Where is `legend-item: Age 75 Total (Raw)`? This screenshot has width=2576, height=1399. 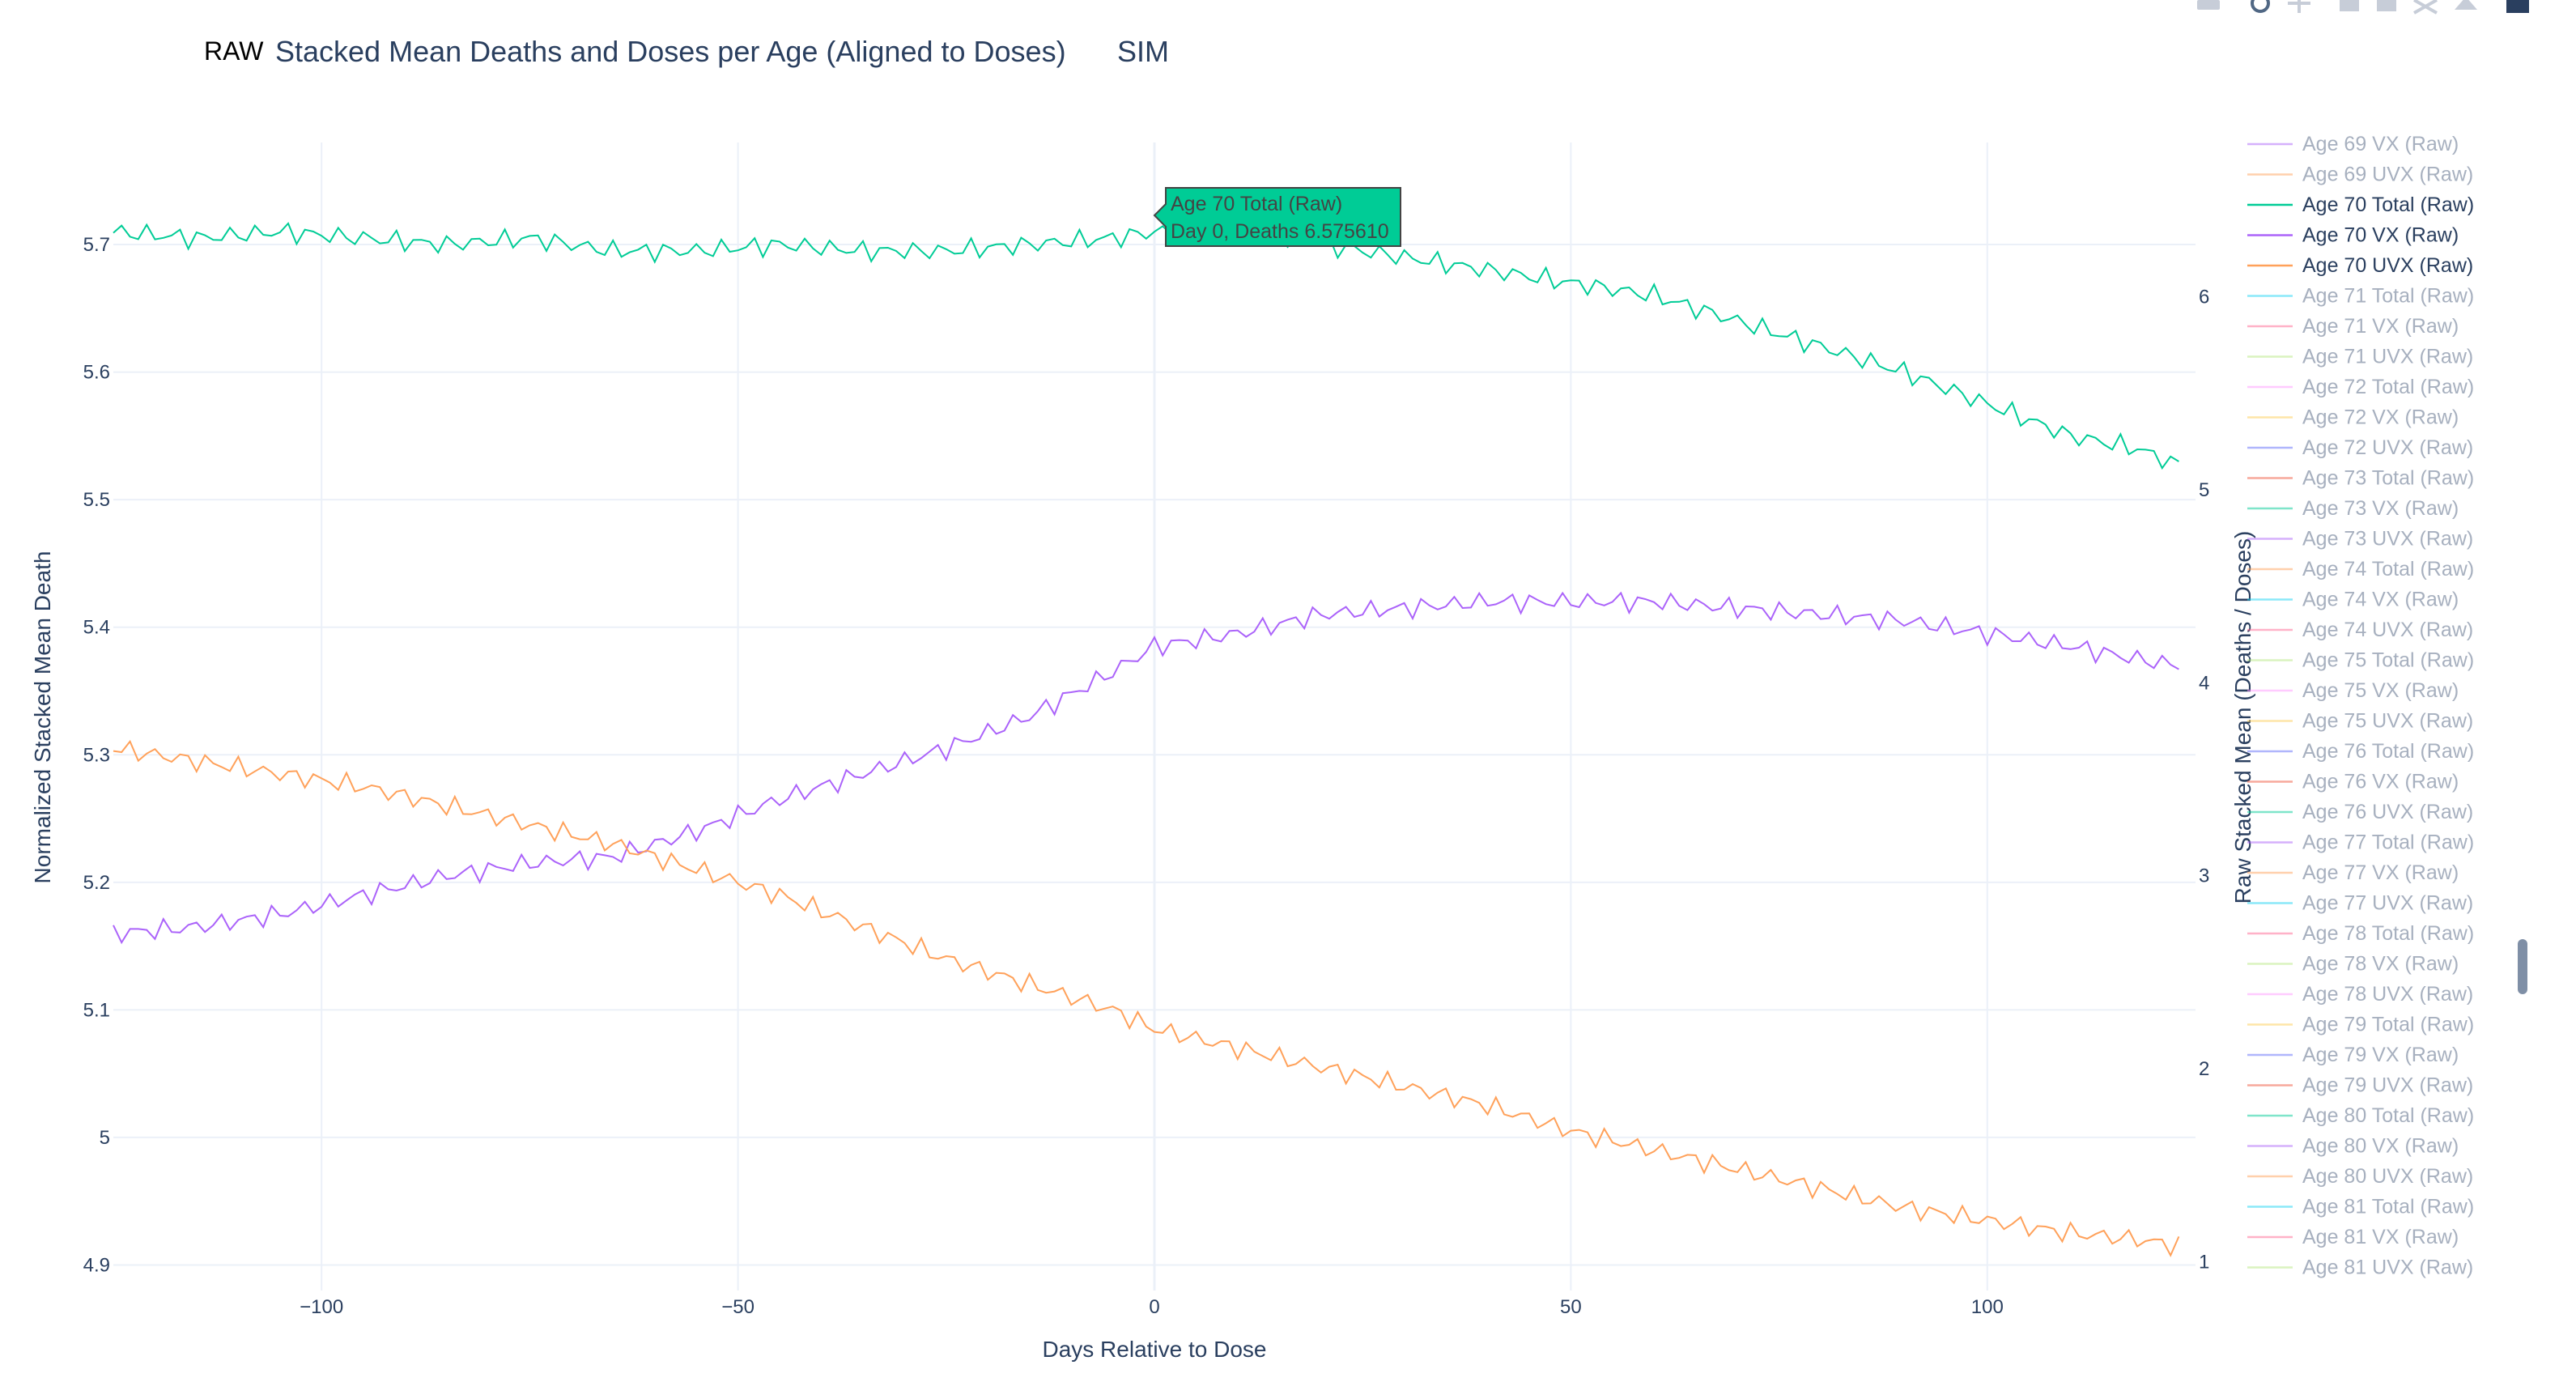
legend-item: Age 75 Total (Raw) is located at coordinates (2360, 661).